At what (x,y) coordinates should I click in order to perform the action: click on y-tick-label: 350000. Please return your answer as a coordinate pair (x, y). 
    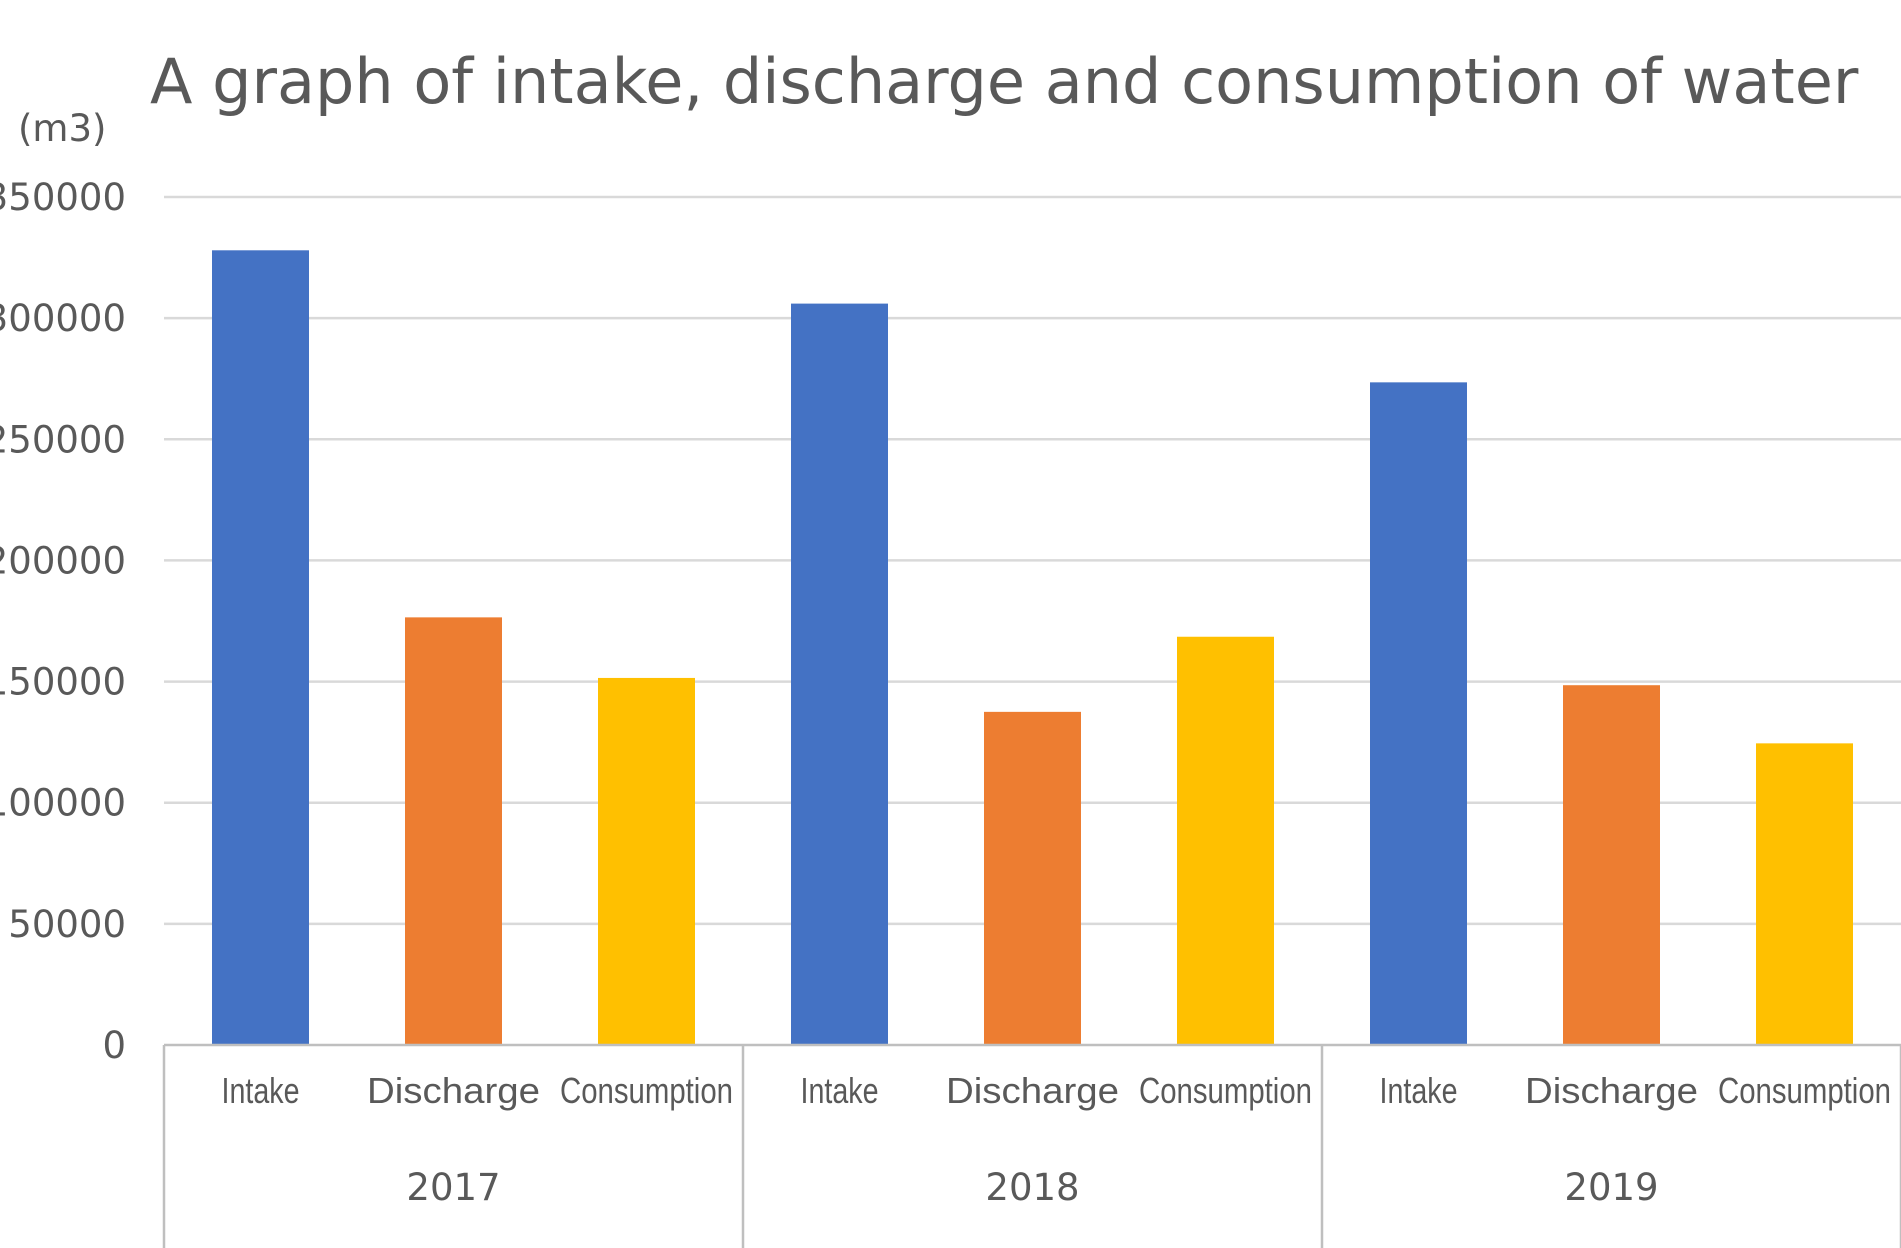
    Looking at the image, I should click on (63, 197).